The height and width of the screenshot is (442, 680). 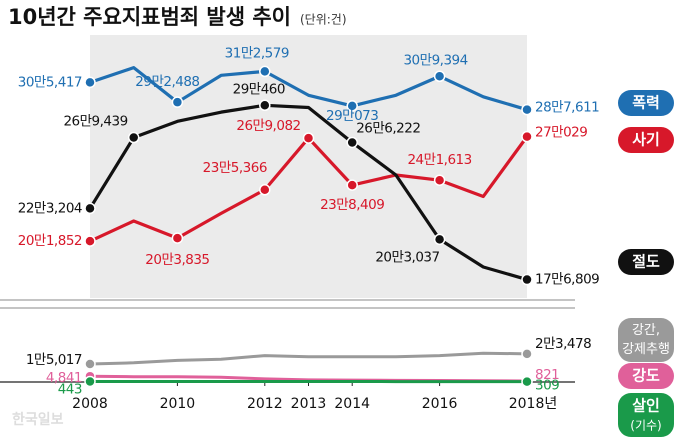 What do you see at coordinates (235, 168) in the screenshot?
I see `data-label: 23만5,366` at bounding box center [235, 168].